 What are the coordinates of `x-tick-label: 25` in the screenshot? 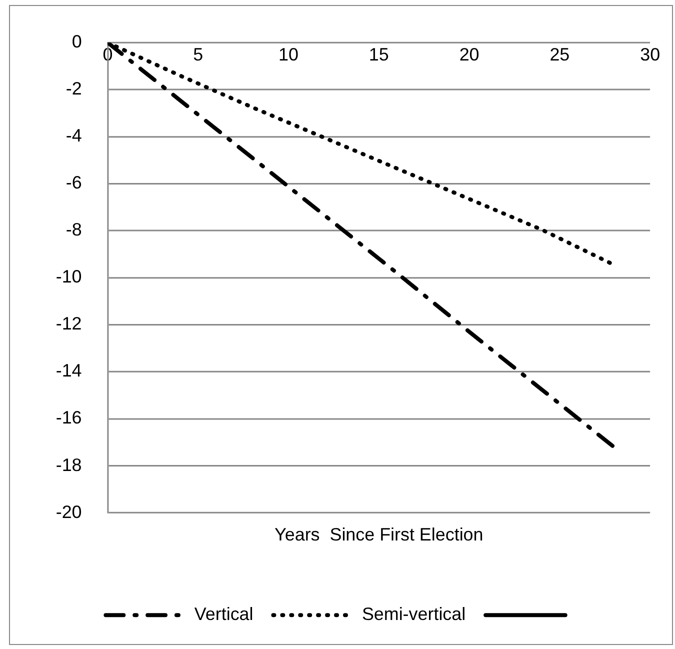 It's located at (560, 54).